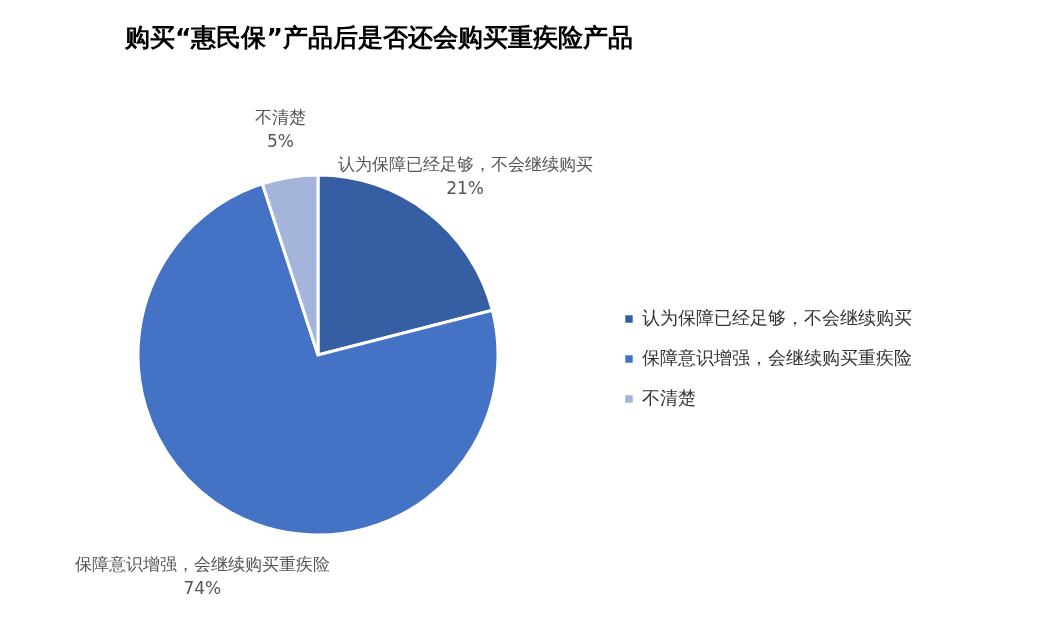  What do you see at coordinates (465, 188) in the screenshot?
I see `data-label: 21%` at bounding box center [465, 188].